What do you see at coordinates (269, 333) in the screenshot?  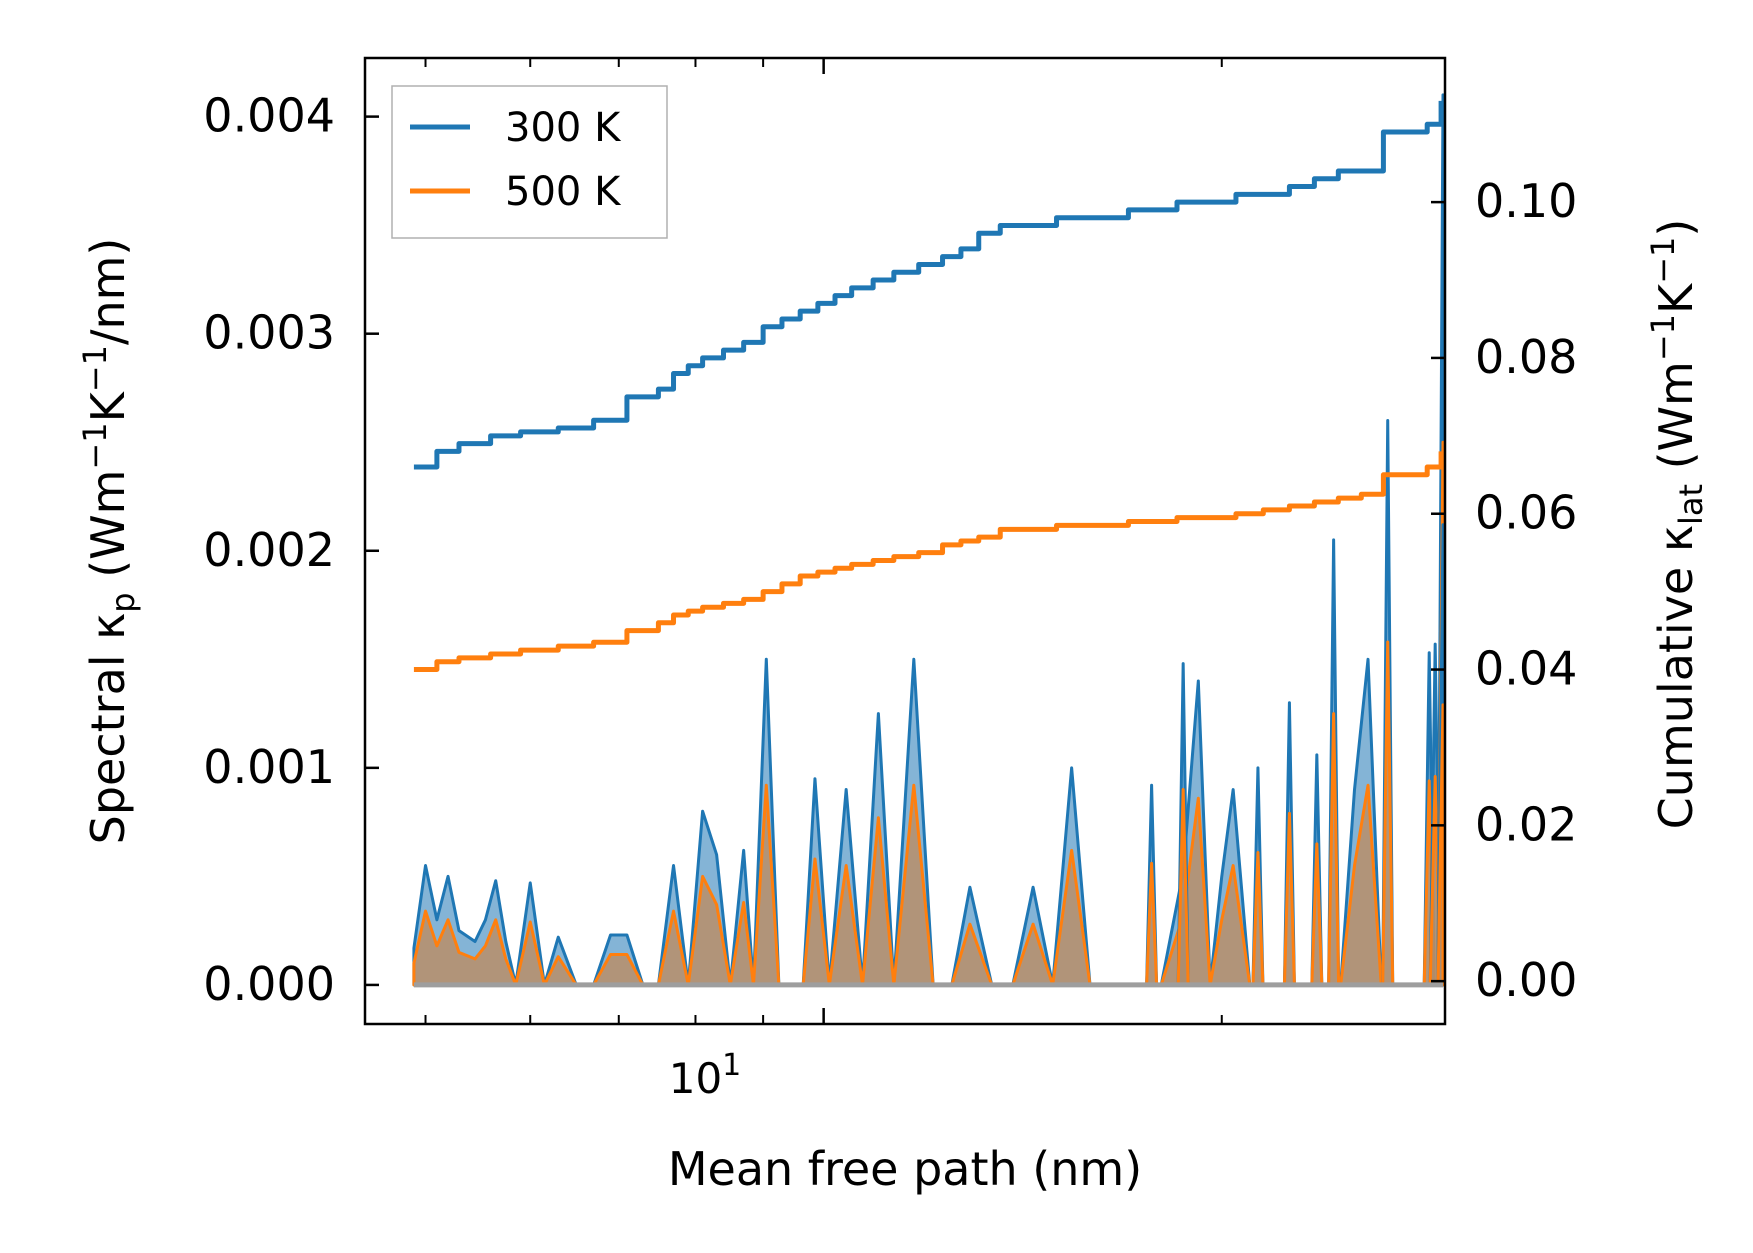 I see `y-tick-label-left: 0.003` at bounding box center [269, 333].